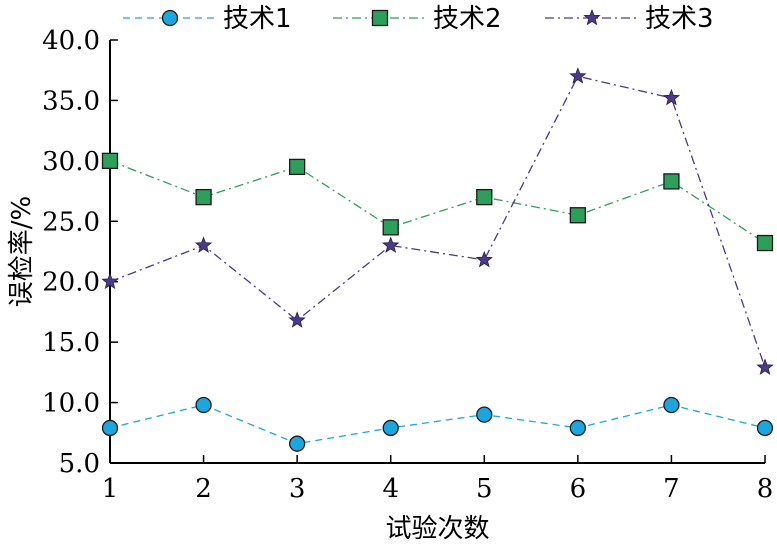 The width and height of the screenshot is (777, 547). Describe the element at coordinates (71, 162) in the screenshot. I see `y-tick-label: 30.0` at that location.